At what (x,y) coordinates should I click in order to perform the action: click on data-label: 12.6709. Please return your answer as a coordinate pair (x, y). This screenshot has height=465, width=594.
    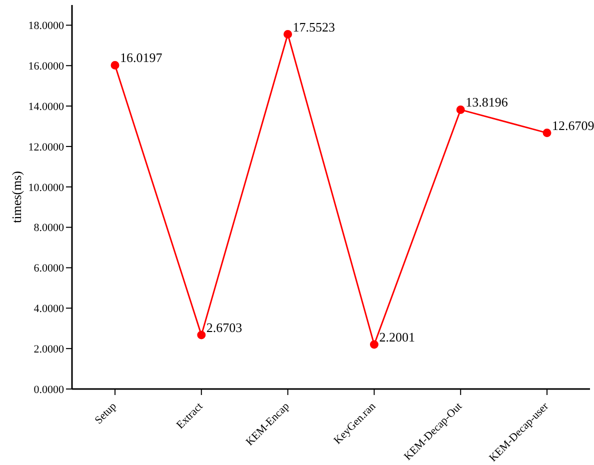
    Looking at the image, I should click on (573, 125).